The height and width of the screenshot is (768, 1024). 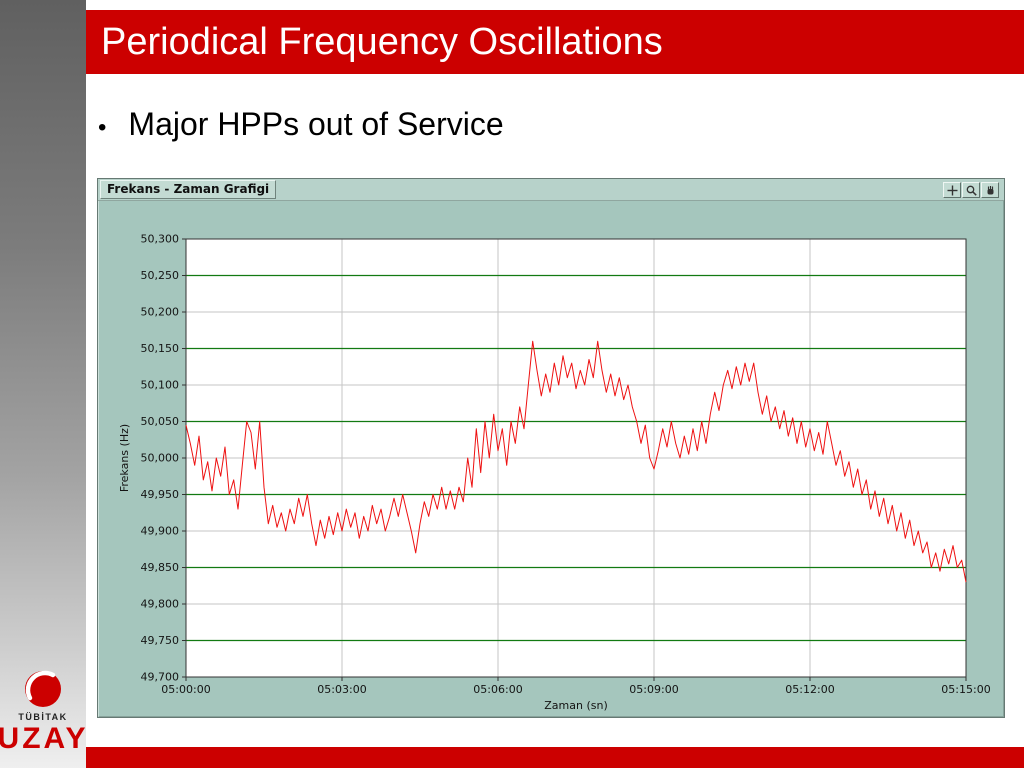 What do you see at coordinates (160, 604) in the screenshot?
I see `y-tick-label: 49,800` at bounding box center [160, 604].